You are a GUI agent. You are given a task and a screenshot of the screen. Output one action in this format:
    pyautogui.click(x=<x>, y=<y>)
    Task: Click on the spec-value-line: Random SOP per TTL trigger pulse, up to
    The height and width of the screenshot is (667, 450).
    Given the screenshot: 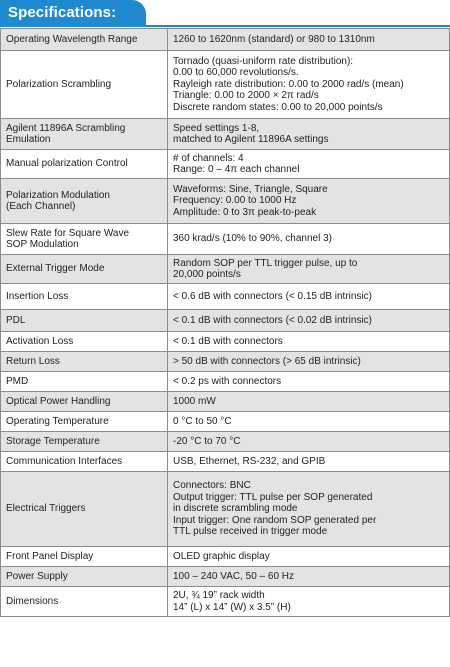 What is the action you would take?
    pyautogui.click(x=265, y=263)
    